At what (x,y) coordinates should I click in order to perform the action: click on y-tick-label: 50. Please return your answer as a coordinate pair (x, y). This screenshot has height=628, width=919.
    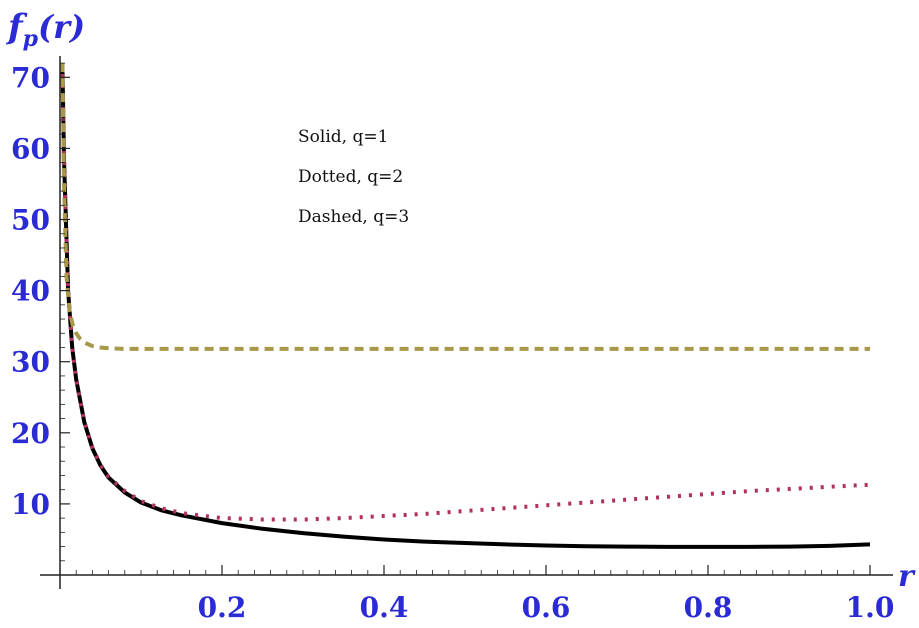
    Looking at the image, I should click on (30, 220).